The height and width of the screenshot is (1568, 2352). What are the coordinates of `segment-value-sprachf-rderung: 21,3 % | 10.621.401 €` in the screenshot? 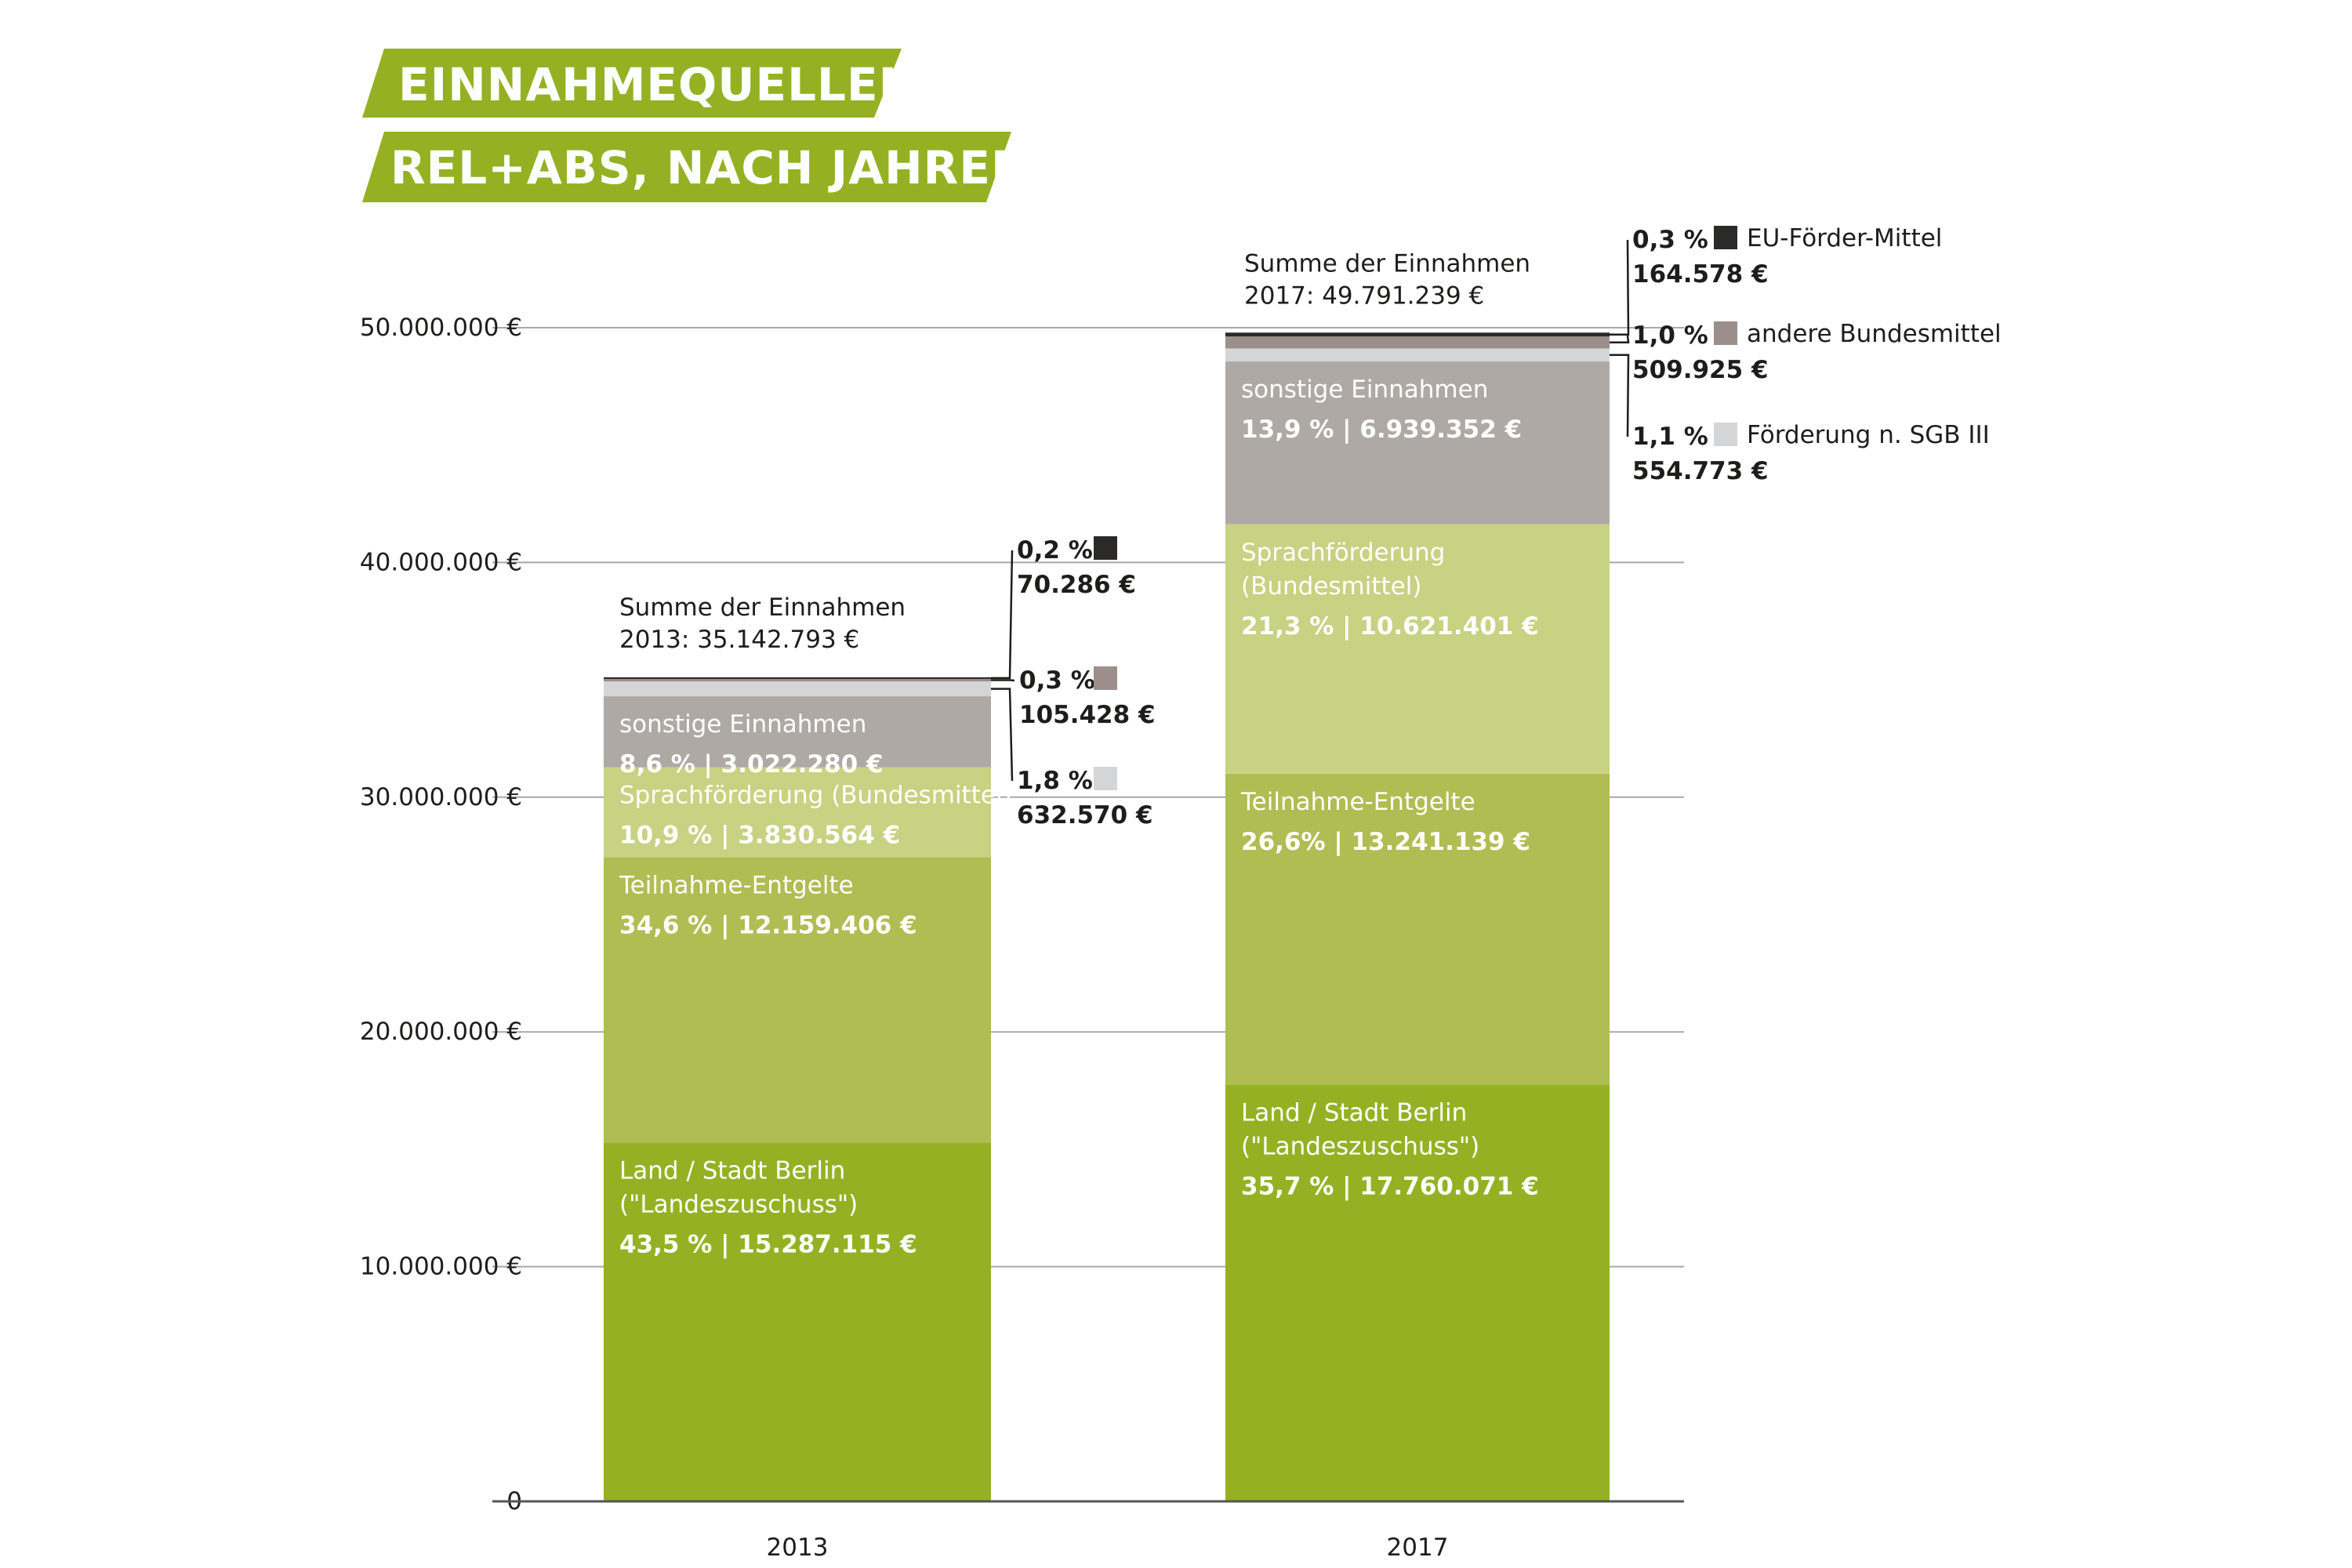 It's located at (1390, 626).